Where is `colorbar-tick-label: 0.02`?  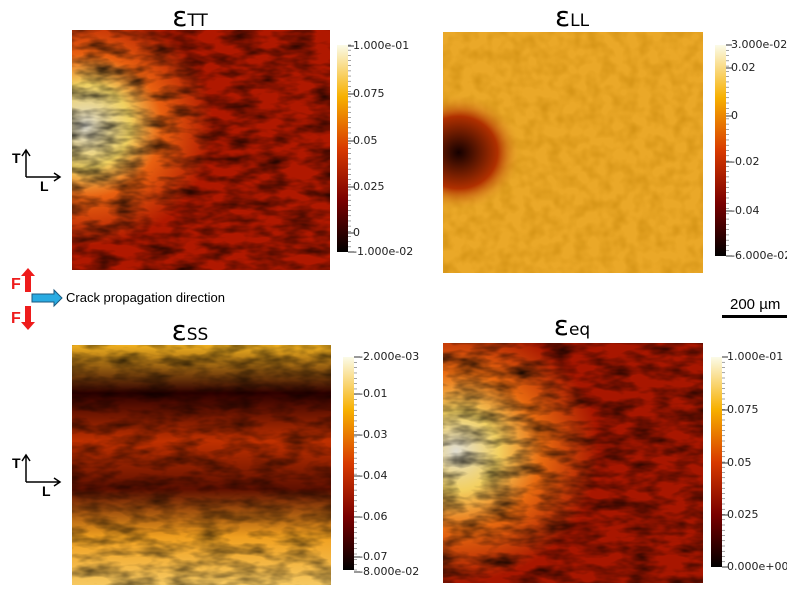
colorbar-tick-label: 0.02 is located at coordinates (743, 67).